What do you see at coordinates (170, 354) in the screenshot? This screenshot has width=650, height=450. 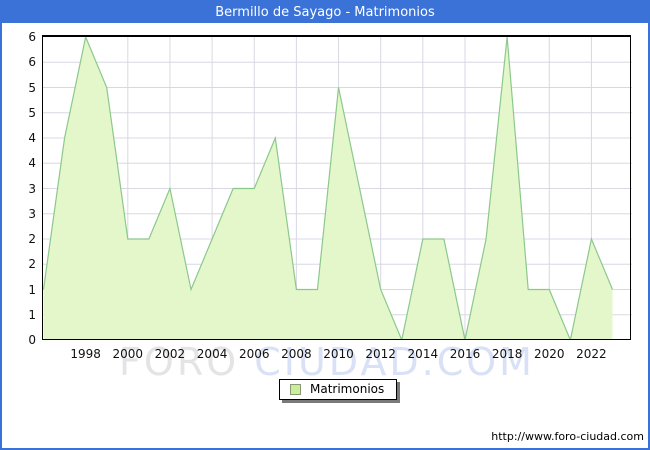 I see `x-tick-label: 2002` at bounding box center [170, 354].